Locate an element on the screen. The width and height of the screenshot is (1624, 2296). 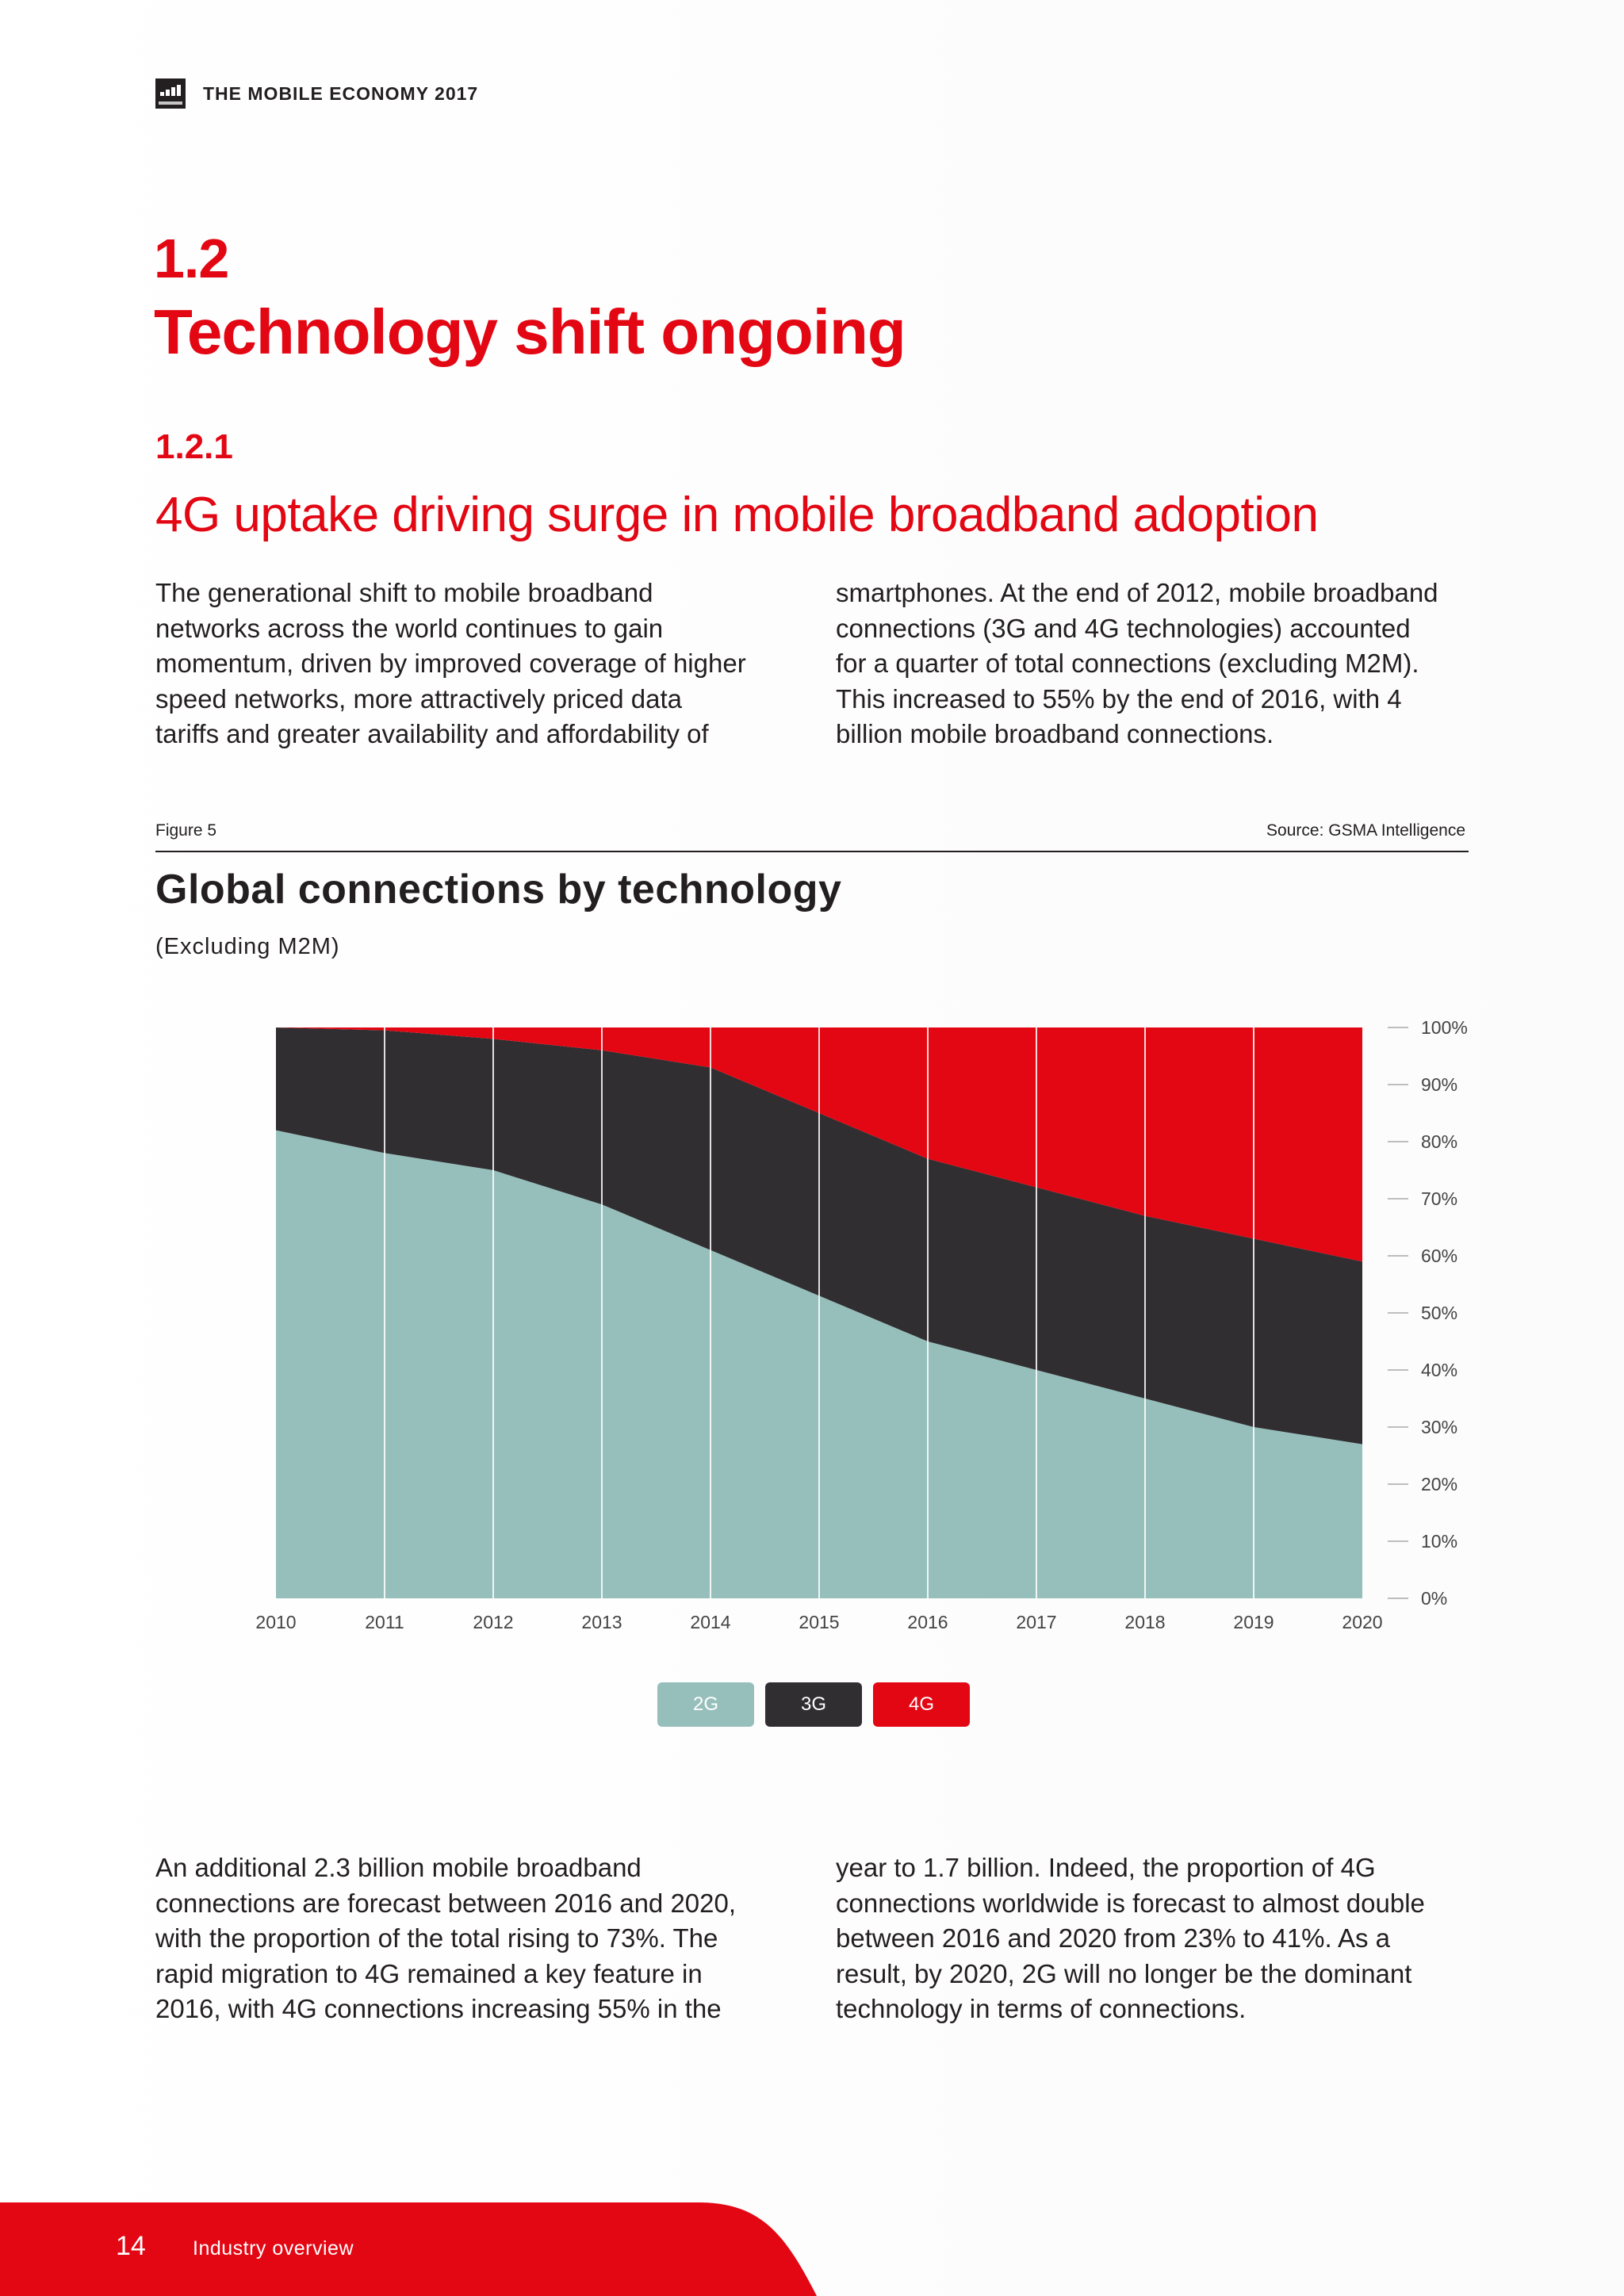
x-tick-label-2014: 2014 is located at coordinates (710, 1622).